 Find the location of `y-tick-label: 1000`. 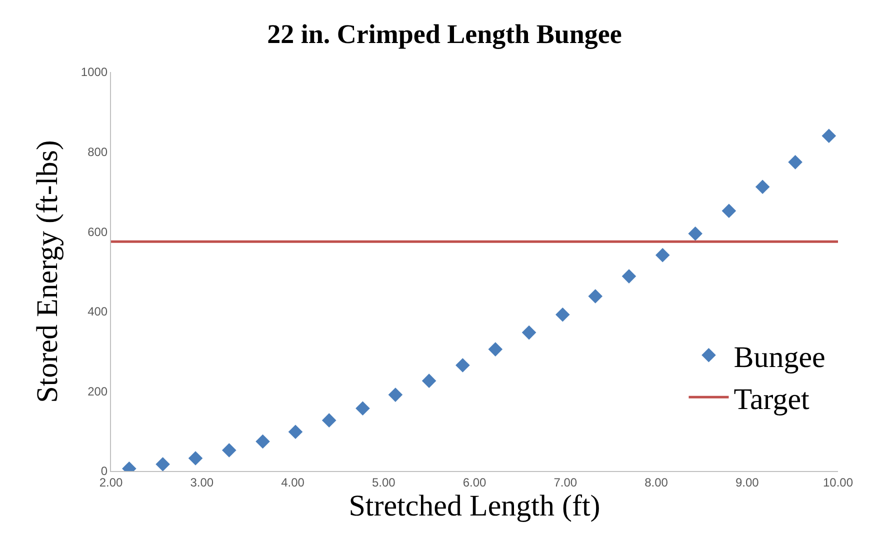

y-tick-label: 1000 is located at coordinates (94, 72).